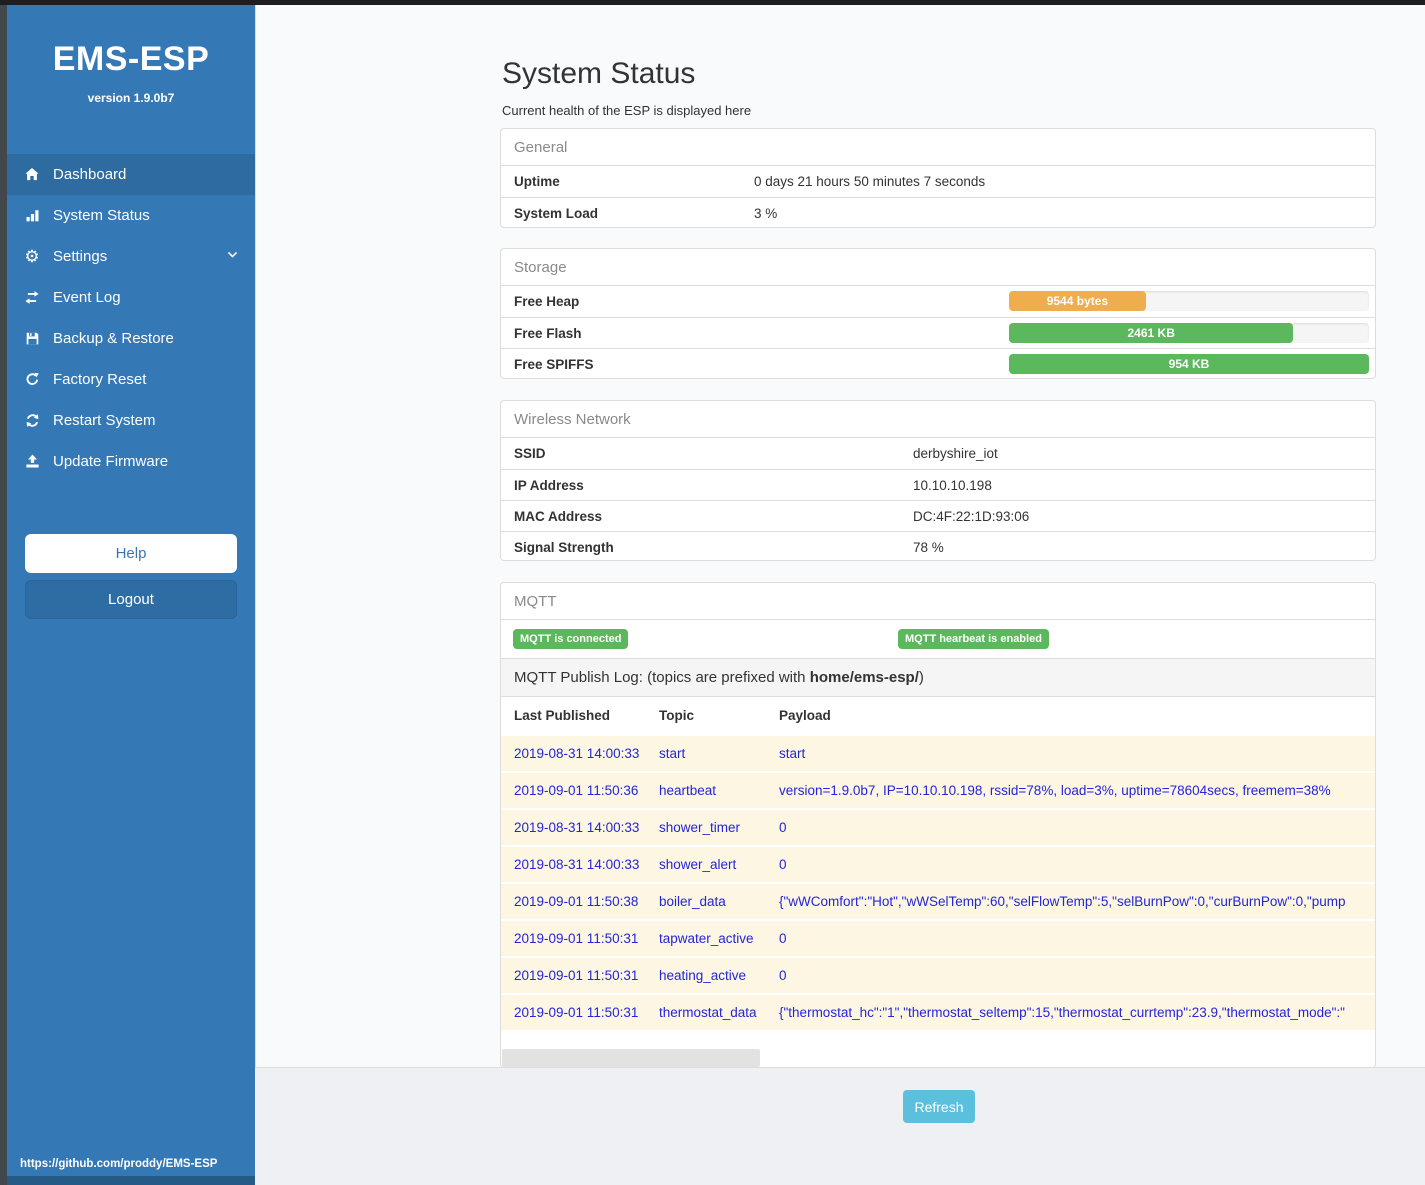 The image size is (1425, 1185). I want to click on ip-address-value: 10.10.10.198, so click(952, 485).